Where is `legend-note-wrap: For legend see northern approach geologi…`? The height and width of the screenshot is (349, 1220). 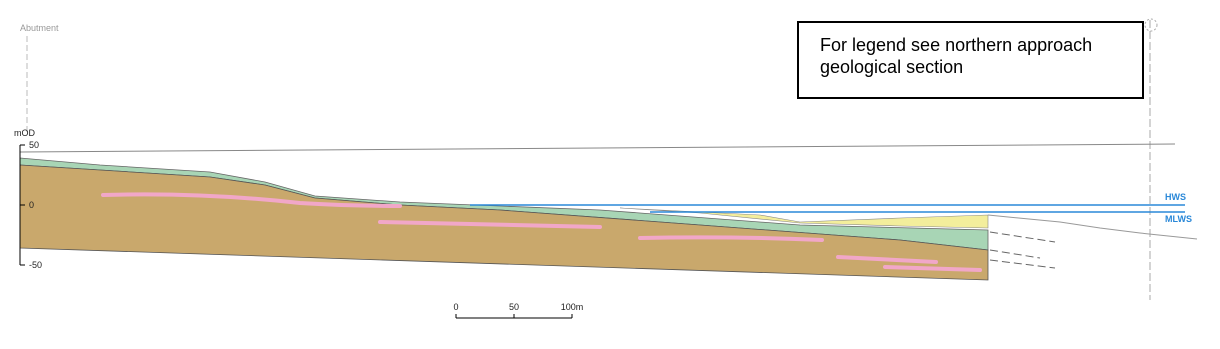
legend-note-wrap: For legend see northern approach geologi… is located at coordinates (956, 56).